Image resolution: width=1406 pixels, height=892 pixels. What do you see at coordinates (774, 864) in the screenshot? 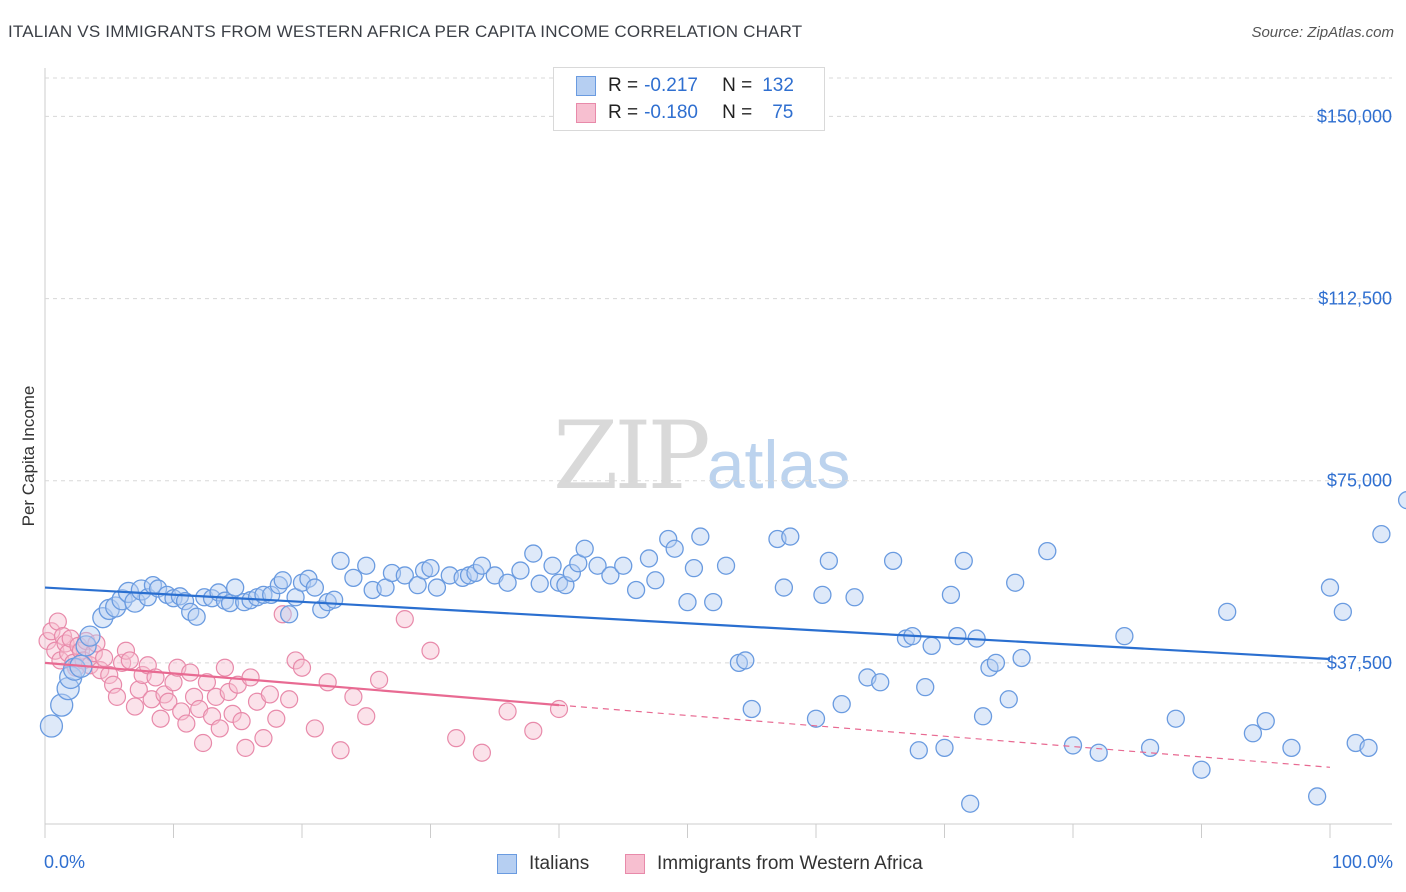
I see `bottom-legend-western-africa: Immigrants from Western Africa` at bounding box center [774, 864].